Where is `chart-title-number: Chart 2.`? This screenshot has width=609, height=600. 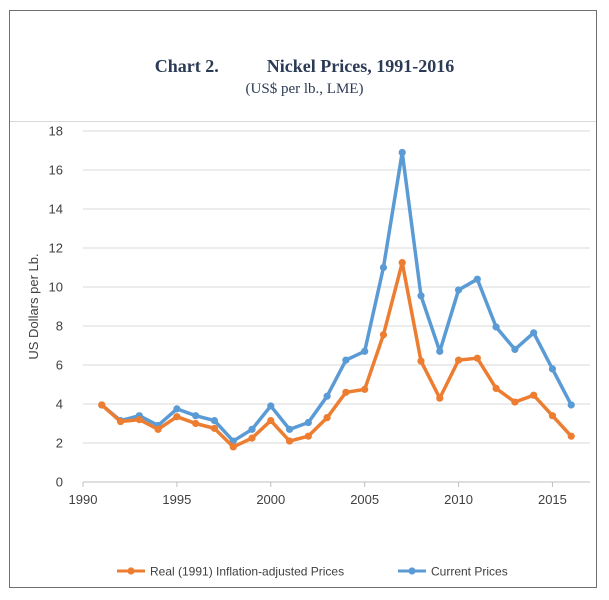 chart-title-number: Chart 2. is located at coordinates (186, 66).